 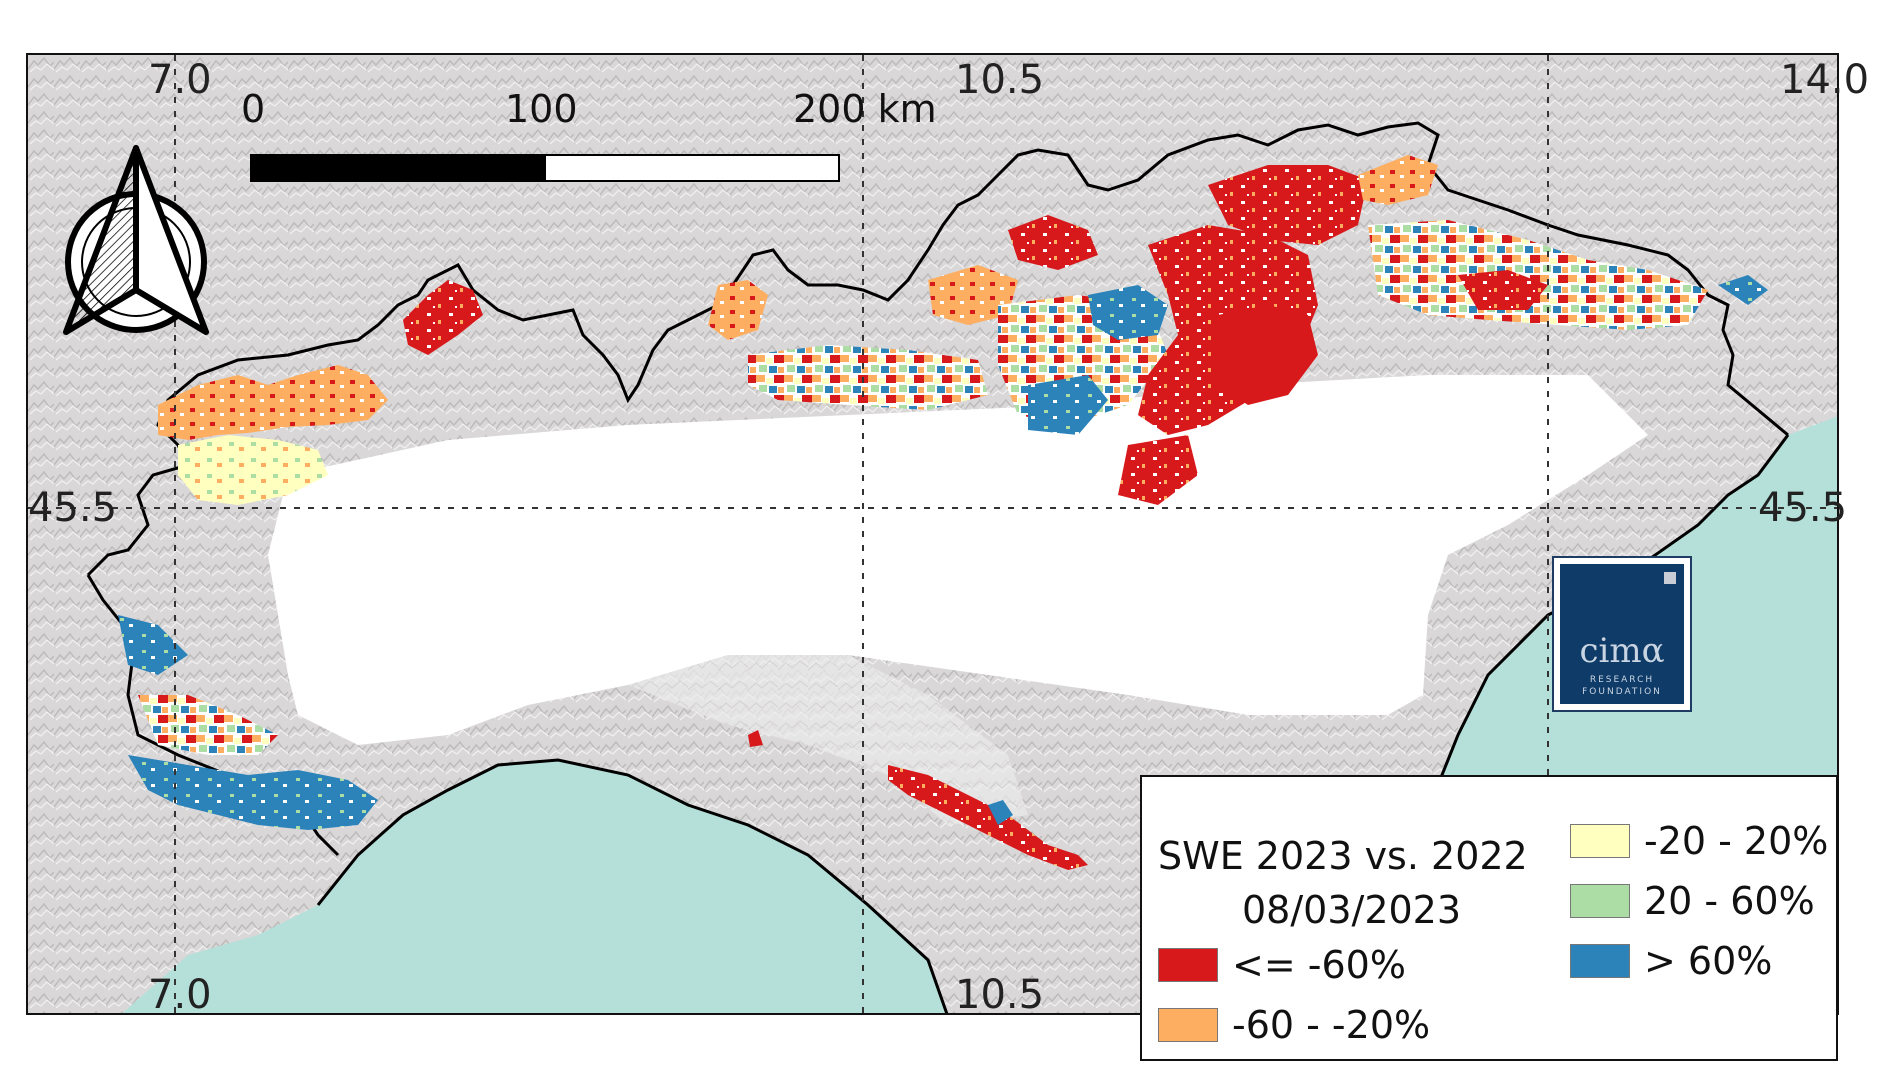 I want to click on swe-maritime-mixed, so click(x=208, y=725).